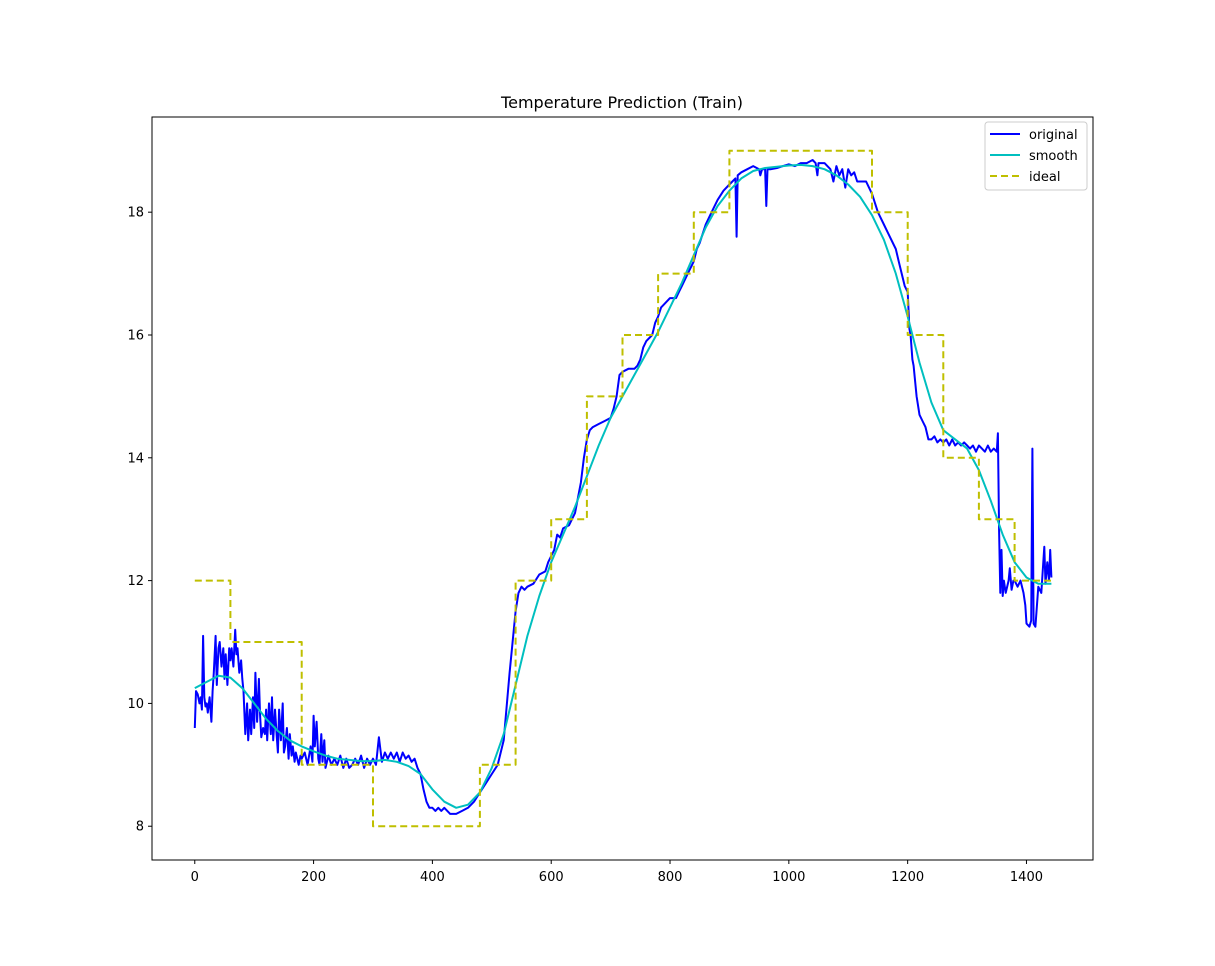  What do you see at coordinates (432, 877) in the screenshot?
I see `x-tick-label: 400` at bounding box center [432, 877].